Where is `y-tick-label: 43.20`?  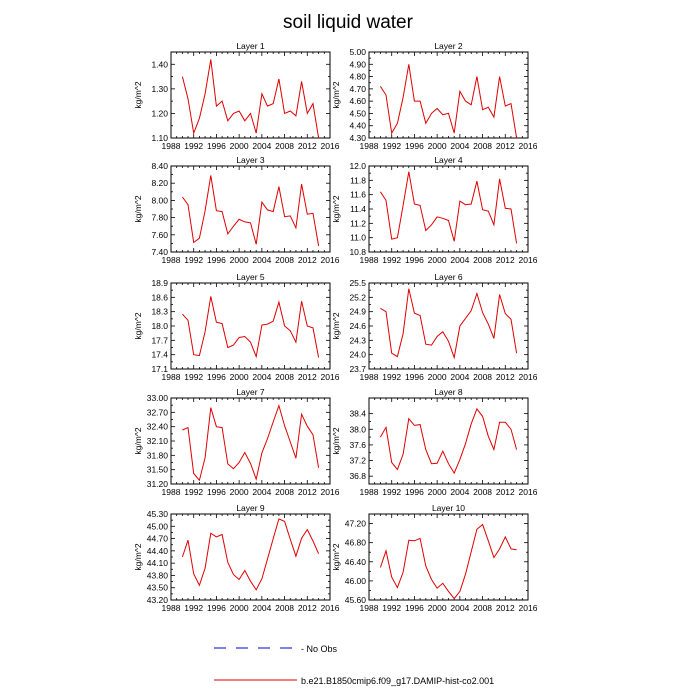
y-tick-label: 43.20 is located at coordinates (158, 600).